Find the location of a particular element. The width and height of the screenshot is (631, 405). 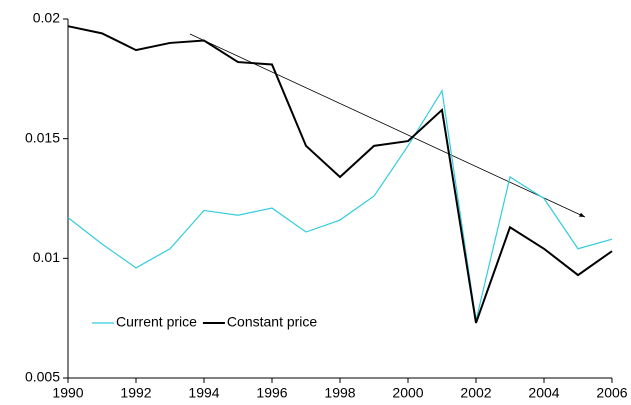

x-tick-label: 2006 is located at coordinates (611, 393).